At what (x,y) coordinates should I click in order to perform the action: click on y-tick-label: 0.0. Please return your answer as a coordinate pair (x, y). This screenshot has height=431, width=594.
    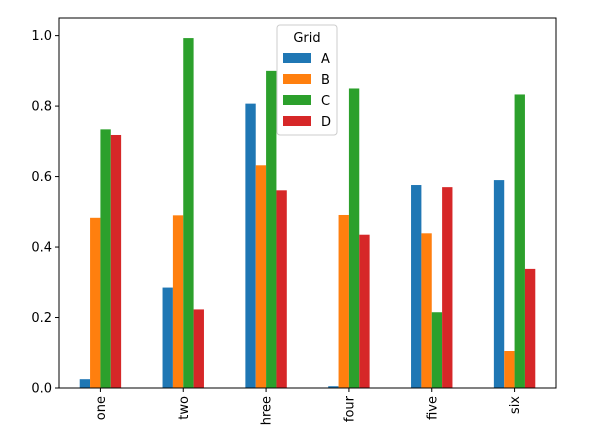
    Looking at the image, I should click on (41, 389).